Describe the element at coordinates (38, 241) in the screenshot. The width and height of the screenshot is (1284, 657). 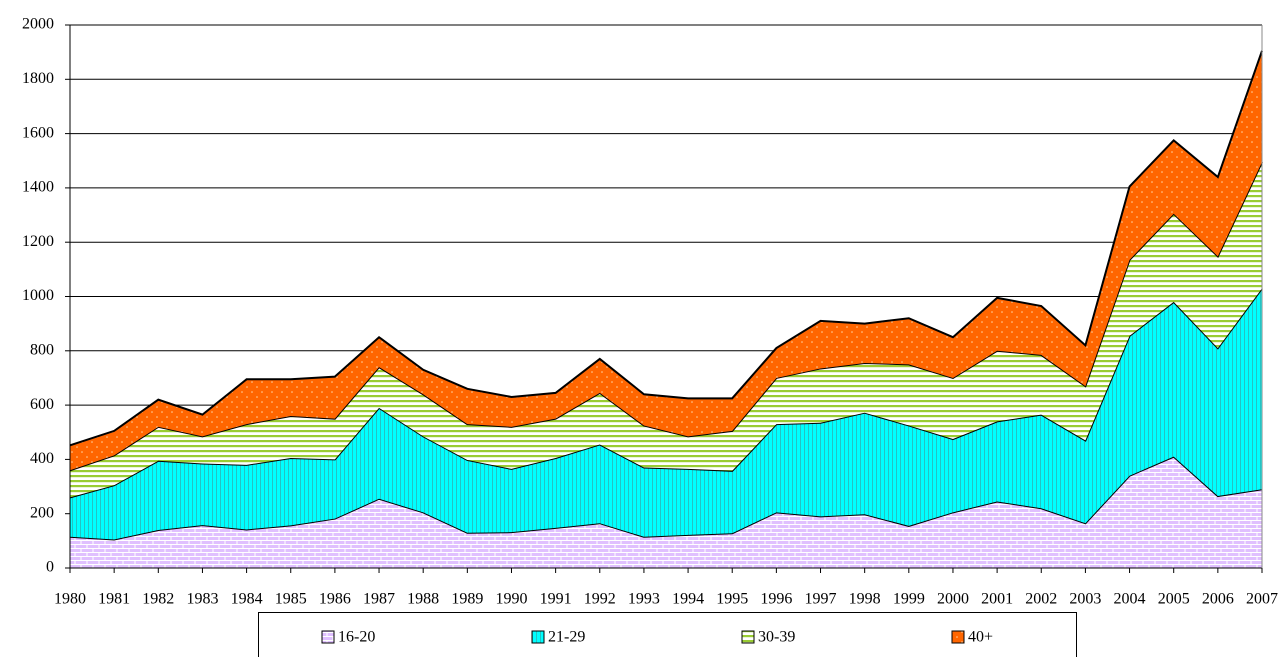
I see `y-tick-label: 1200` at that location.